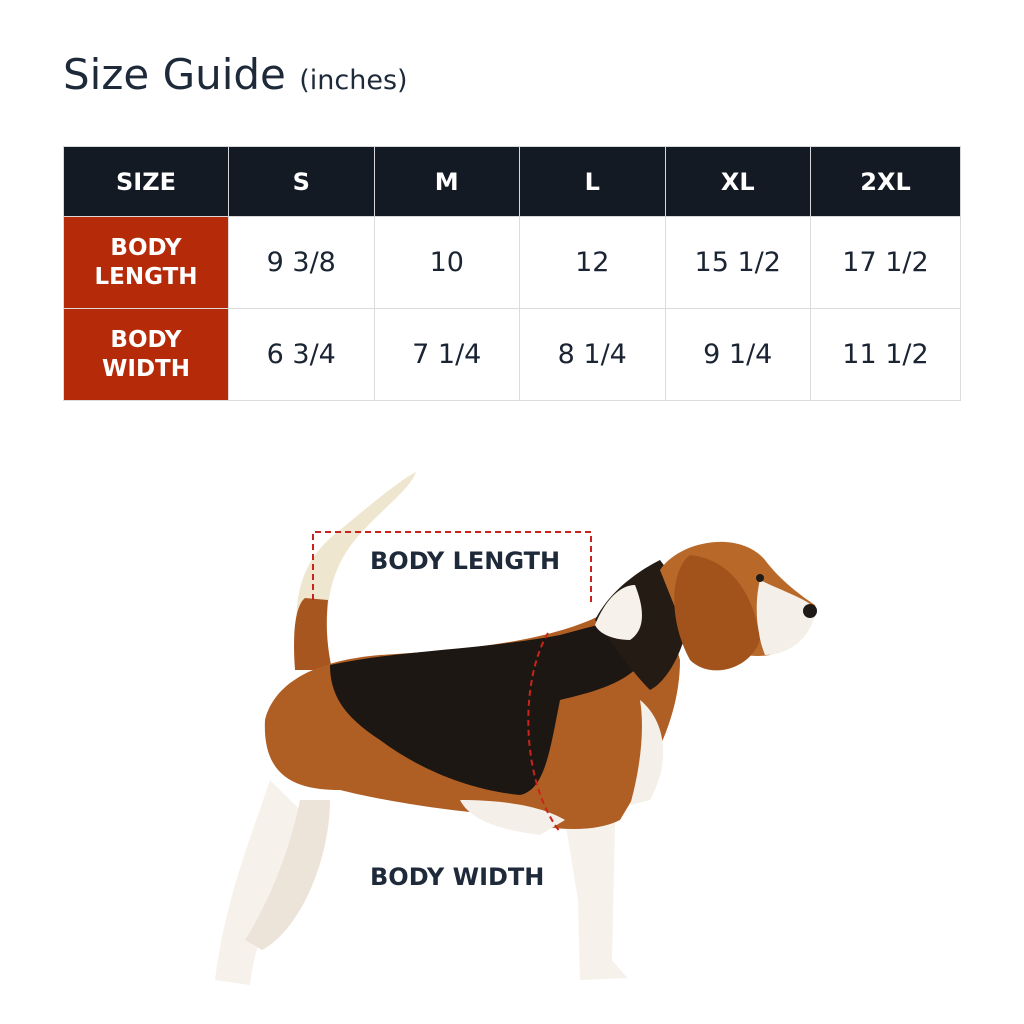 This screenshot has height=1024, width=1024. Describe the element at coordinates (446, 181) in the screenshot. I see `header-cell: M` at that location.